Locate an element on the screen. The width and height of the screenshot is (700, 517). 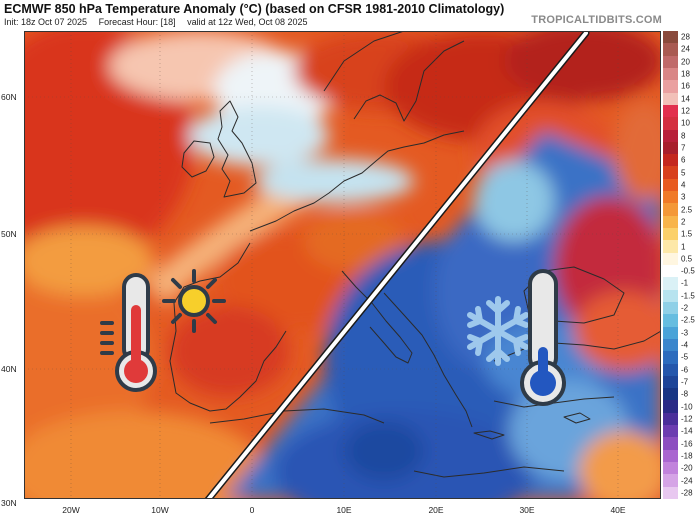
colorbar-label: 20 is located at coordinates (685, 62).